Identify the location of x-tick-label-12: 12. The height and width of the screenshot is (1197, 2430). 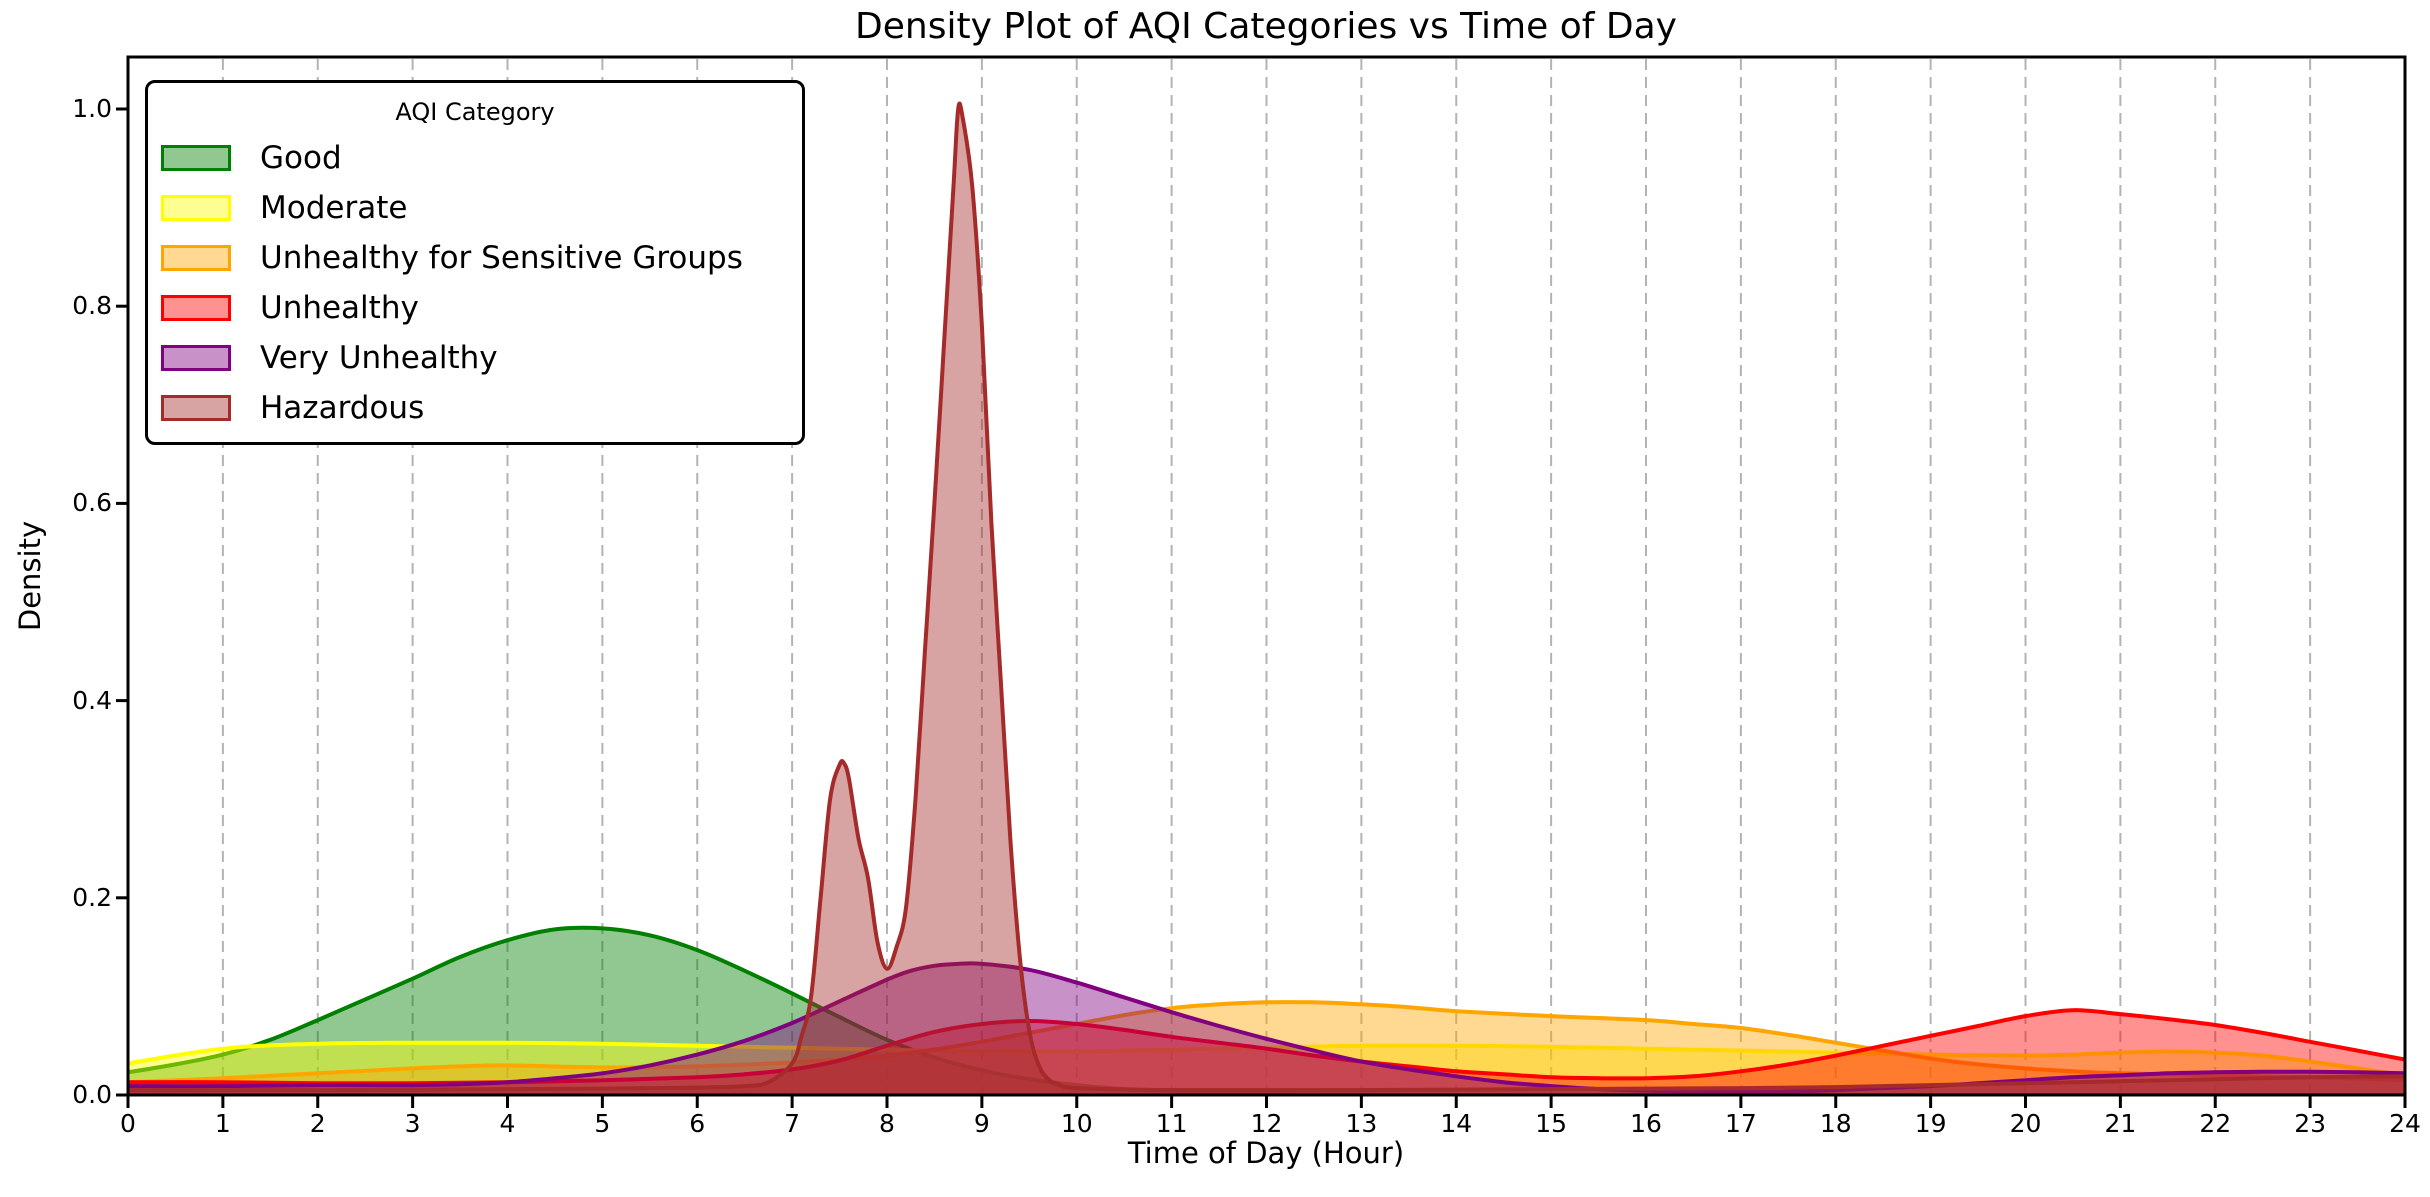
(1266, 1123).